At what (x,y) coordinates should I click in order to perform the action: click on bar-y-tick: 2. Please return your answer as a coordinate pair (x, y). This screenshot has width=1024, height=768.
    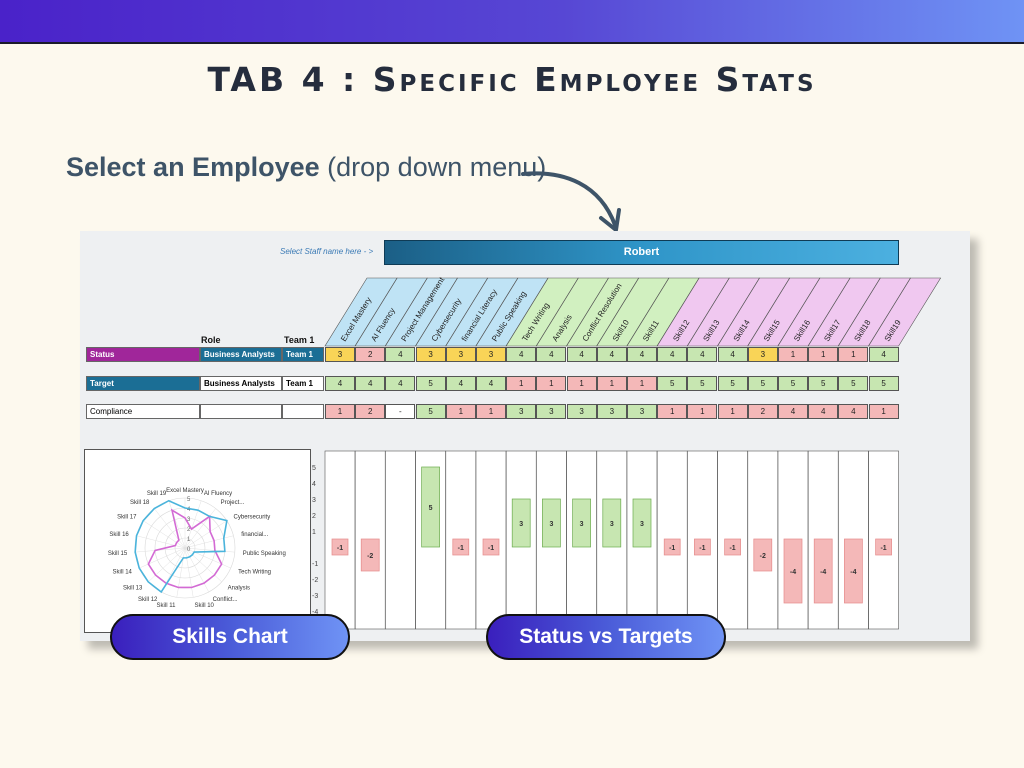
    Looking at the image, I should click on (314, 516).